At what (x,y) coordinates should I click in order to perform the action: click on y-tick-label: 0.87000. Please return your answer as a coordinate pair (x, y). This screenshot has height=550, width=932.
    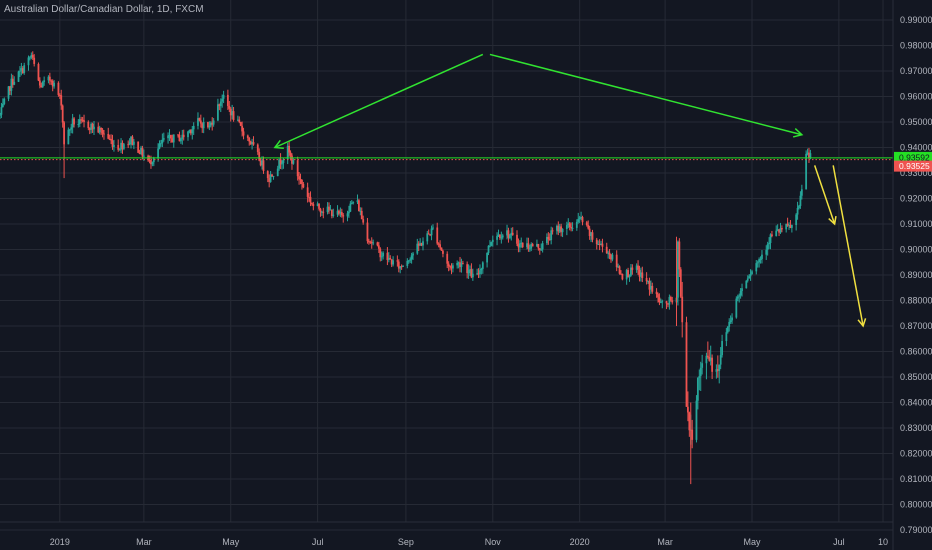
    Looking at the image, I should click on (916, 326).